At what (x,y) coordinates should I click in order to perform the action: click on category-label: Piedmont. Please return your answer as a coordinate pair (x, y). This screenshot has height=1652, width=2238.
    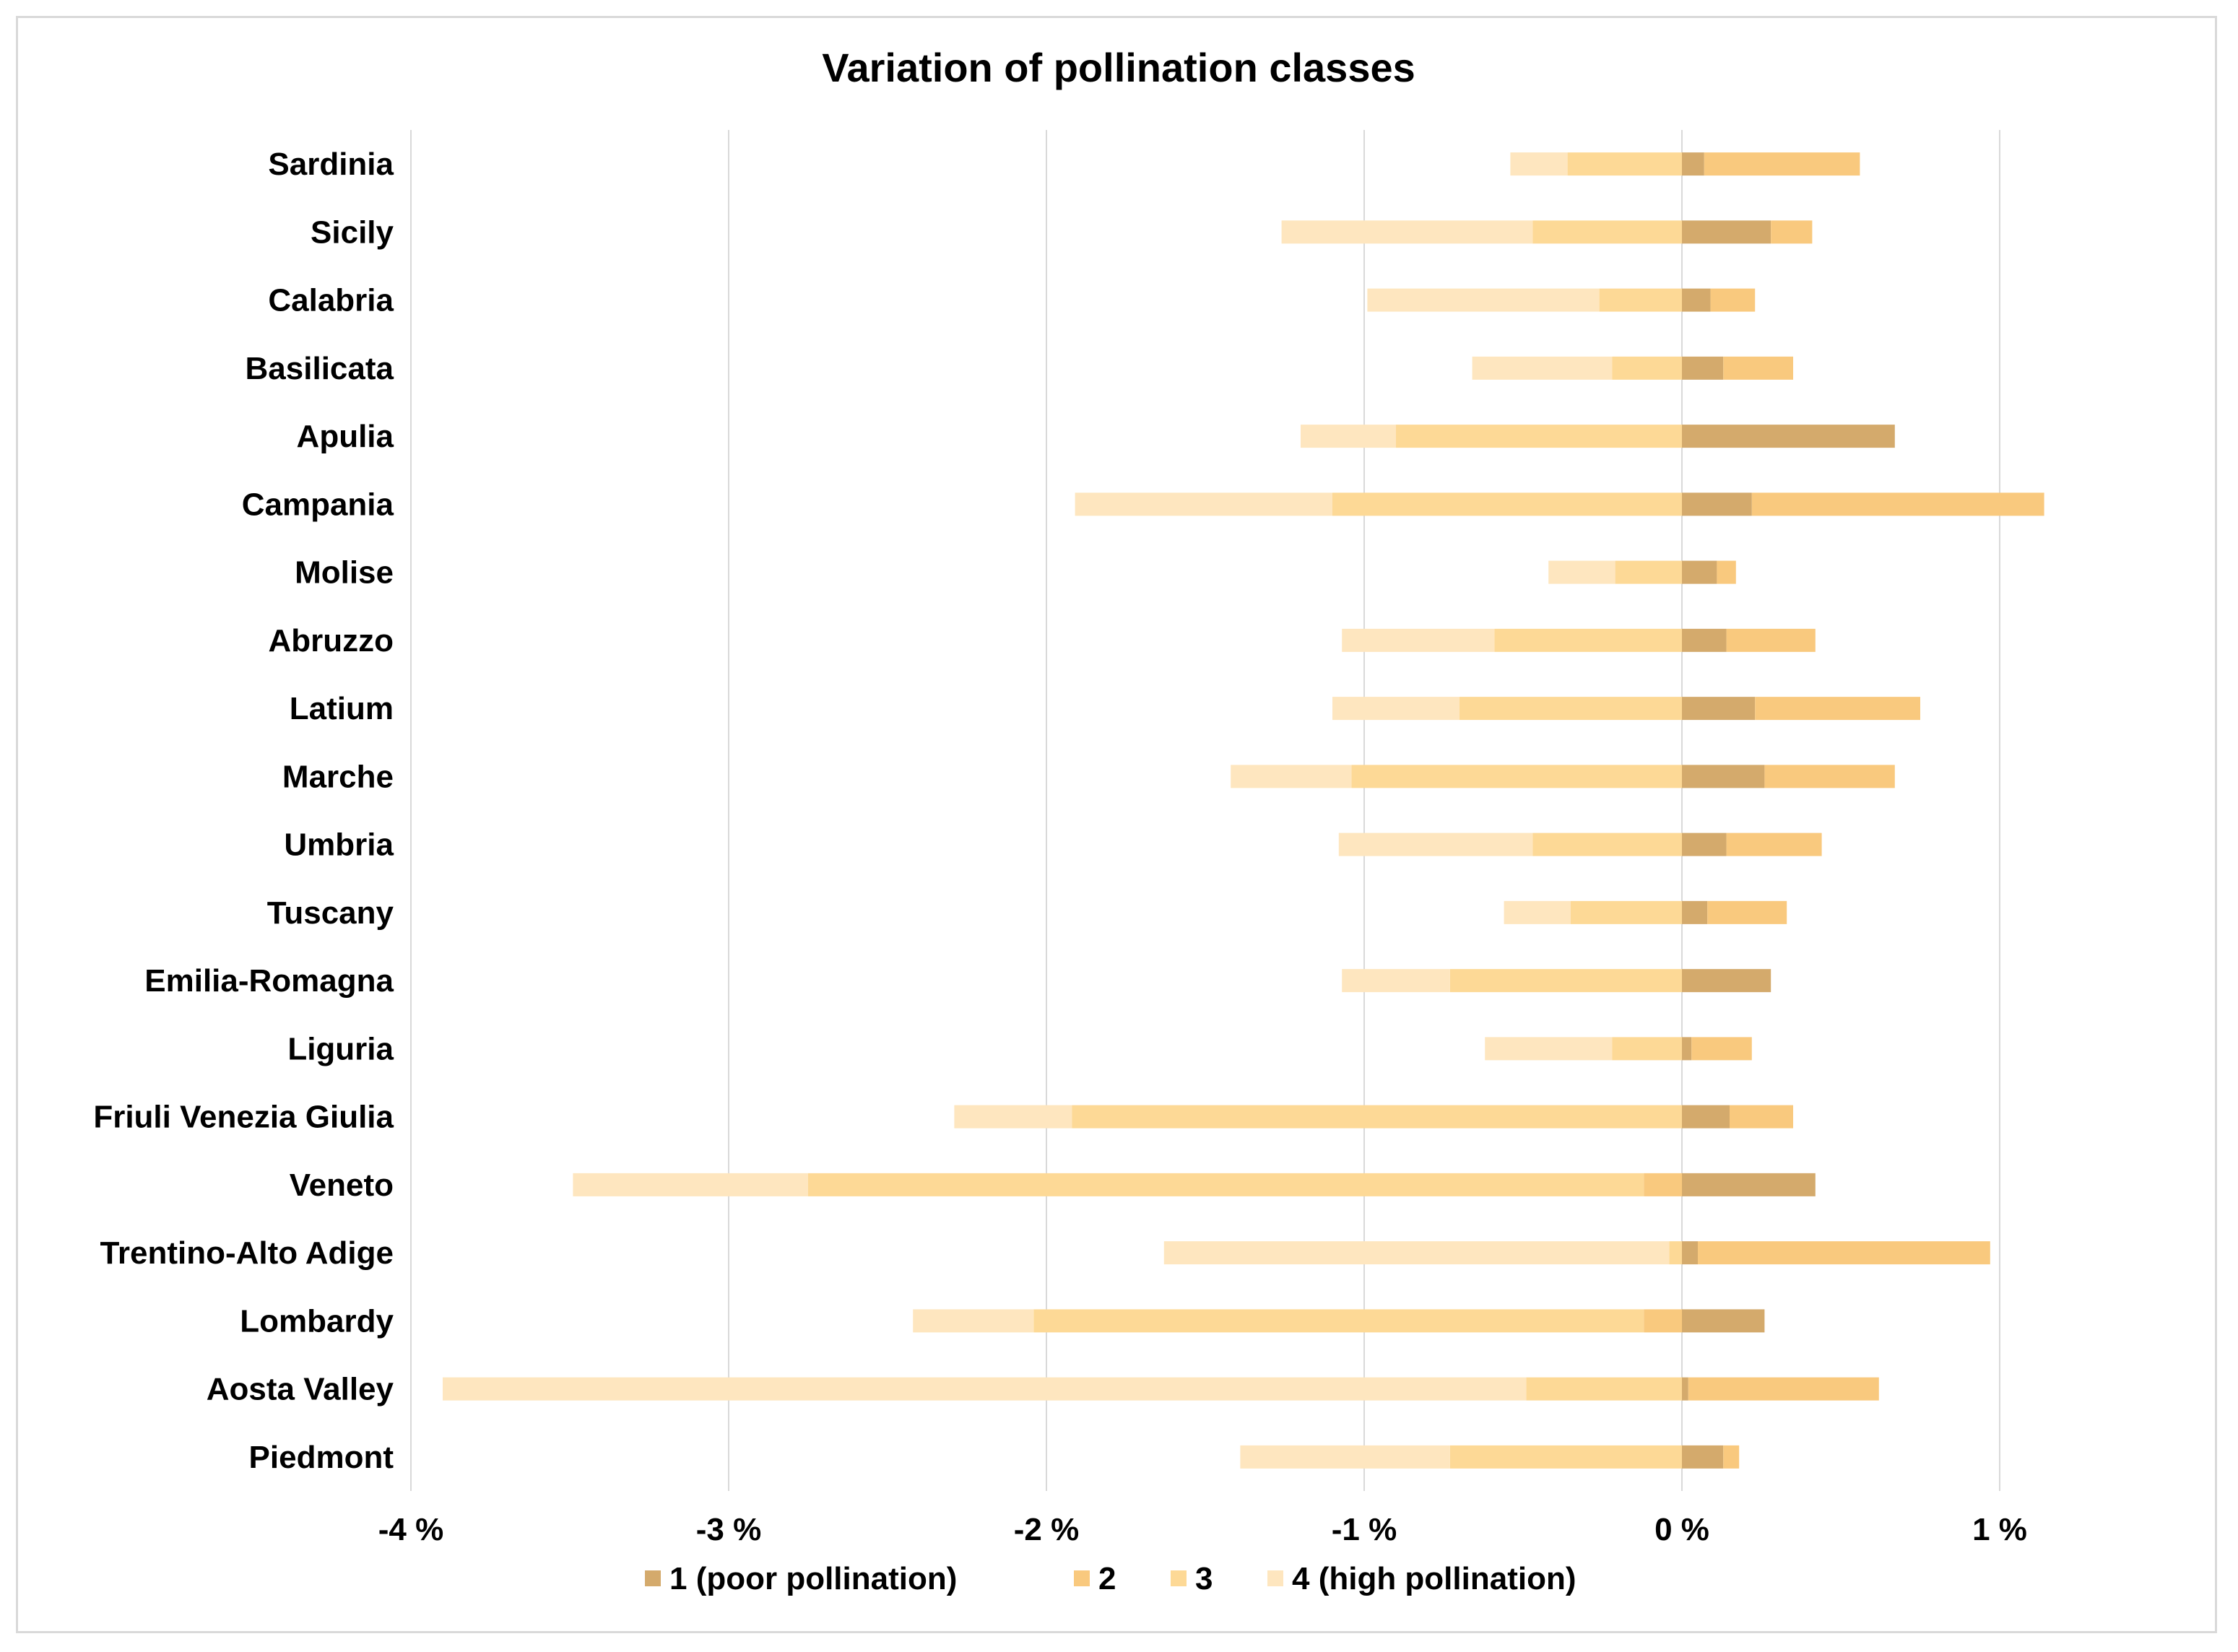
    Looking at the image, I should click on (321, 1457).